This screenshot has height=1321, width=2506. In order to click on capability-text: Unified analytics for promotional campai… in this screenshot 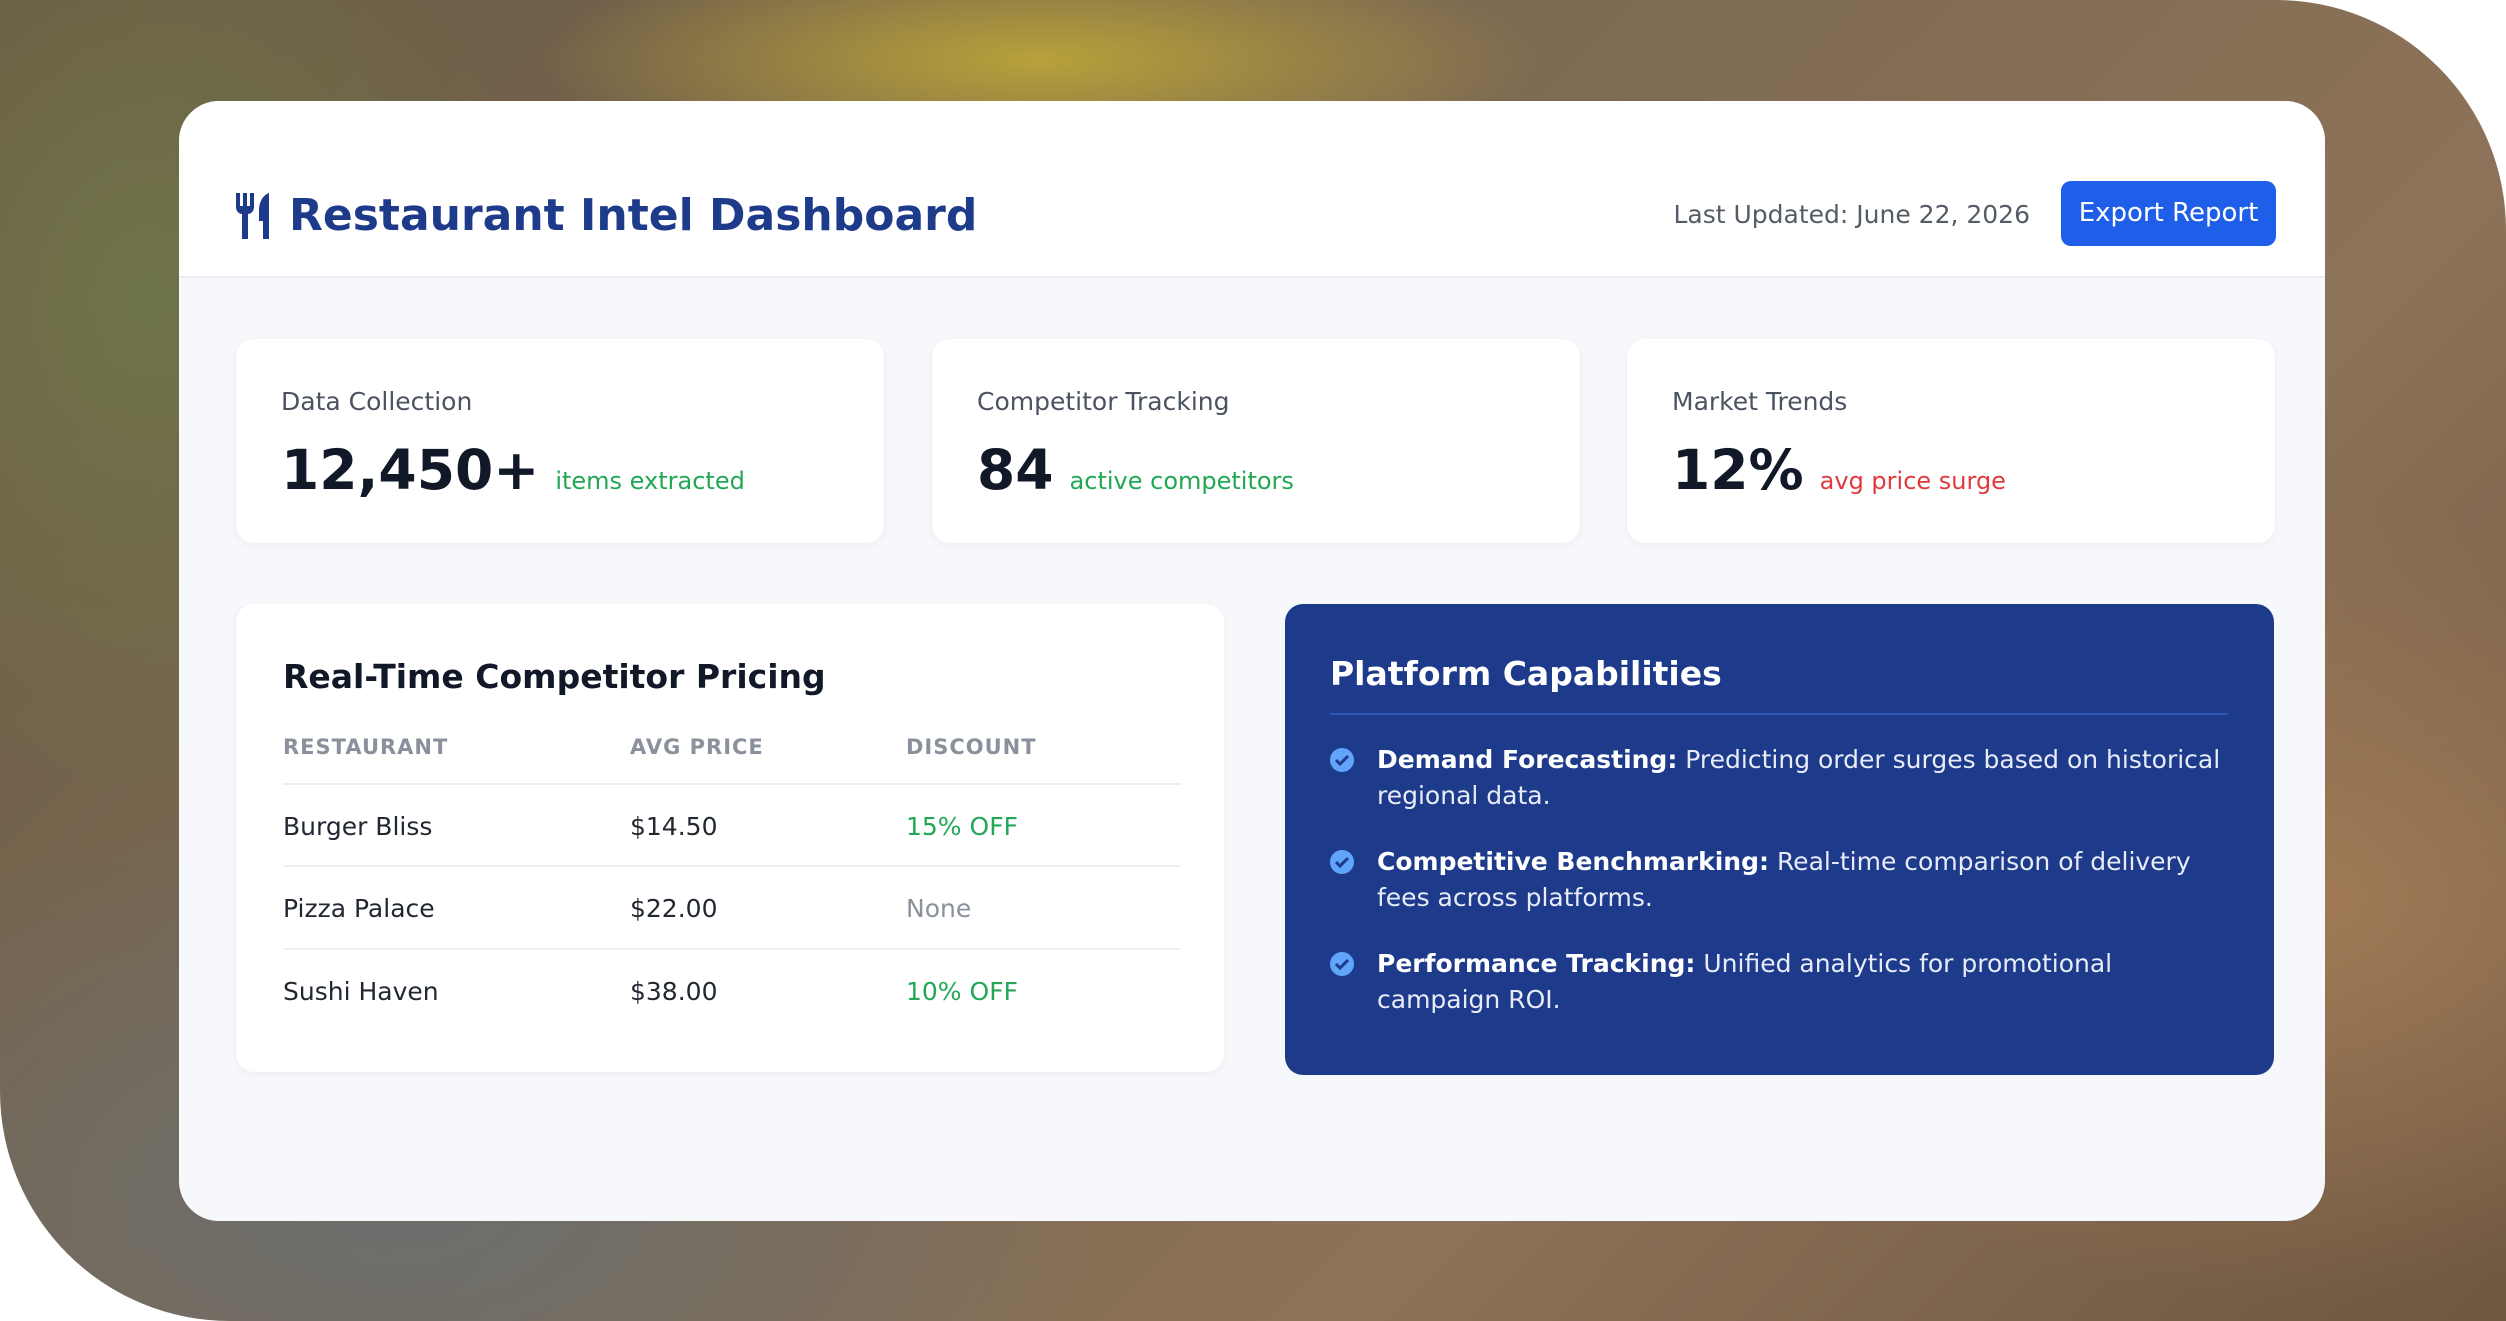, I will do `click(1745, 981)`.